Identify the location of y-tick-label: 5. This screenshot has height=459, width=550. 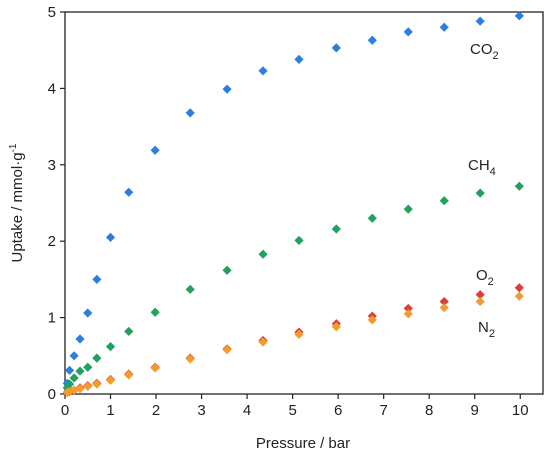
(52, 12).